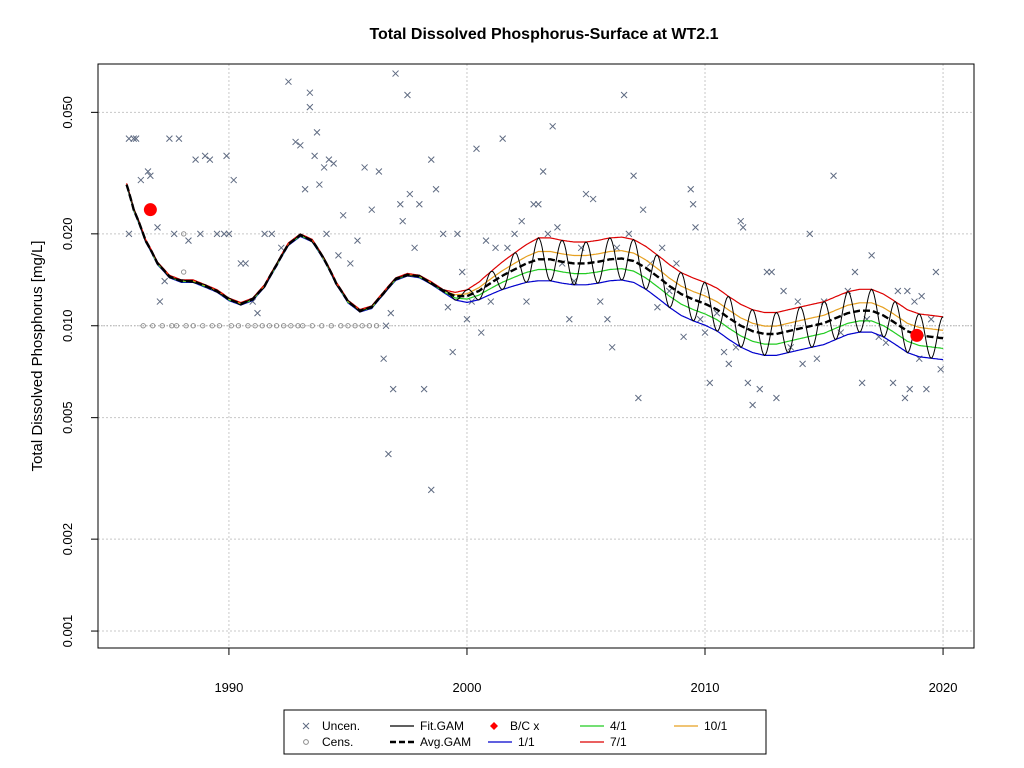  I want to click on censored-points, so click(260, 280).